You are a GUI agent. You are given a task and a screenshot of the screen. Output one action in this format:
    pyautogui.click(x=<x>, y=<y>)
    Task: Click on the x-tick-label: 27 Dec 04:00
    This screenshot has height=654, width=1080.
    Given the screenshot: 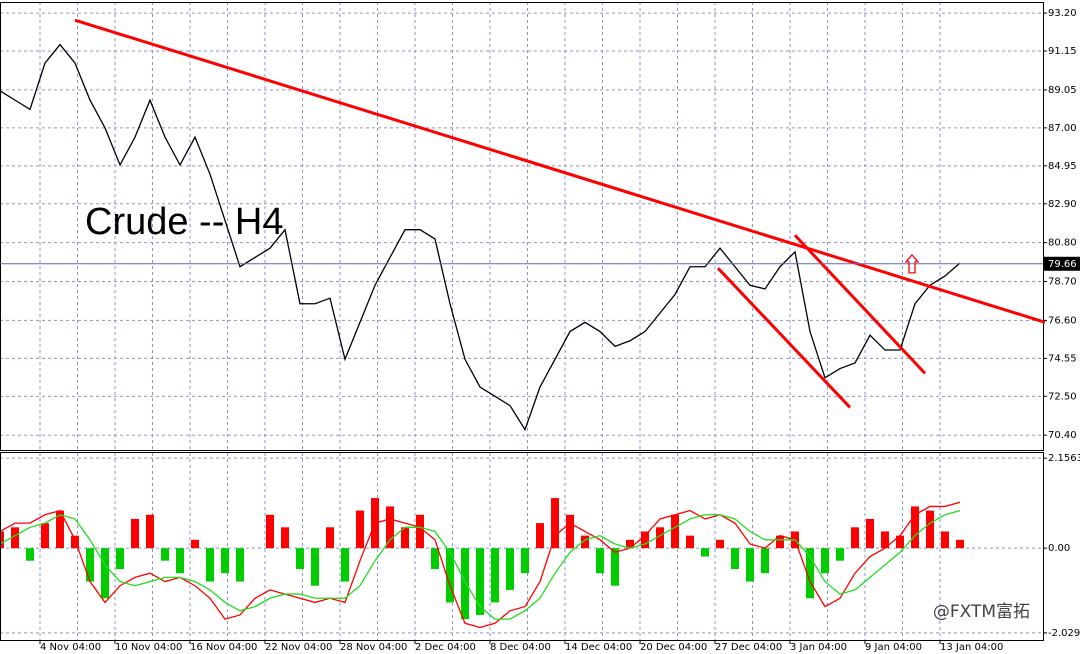 What is the action you would take?
    pyautogui.click(x=748, y=647)
    